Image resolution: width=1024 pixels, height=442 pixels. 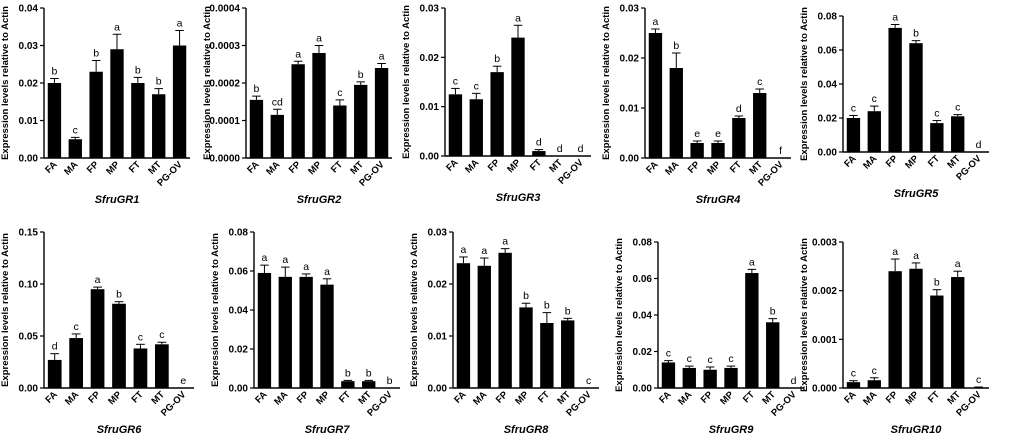 What do you see at coordinates (718, 200) in the screenshot?
I see `gene-title: SfruGR4` at bounding box center [718, 200].